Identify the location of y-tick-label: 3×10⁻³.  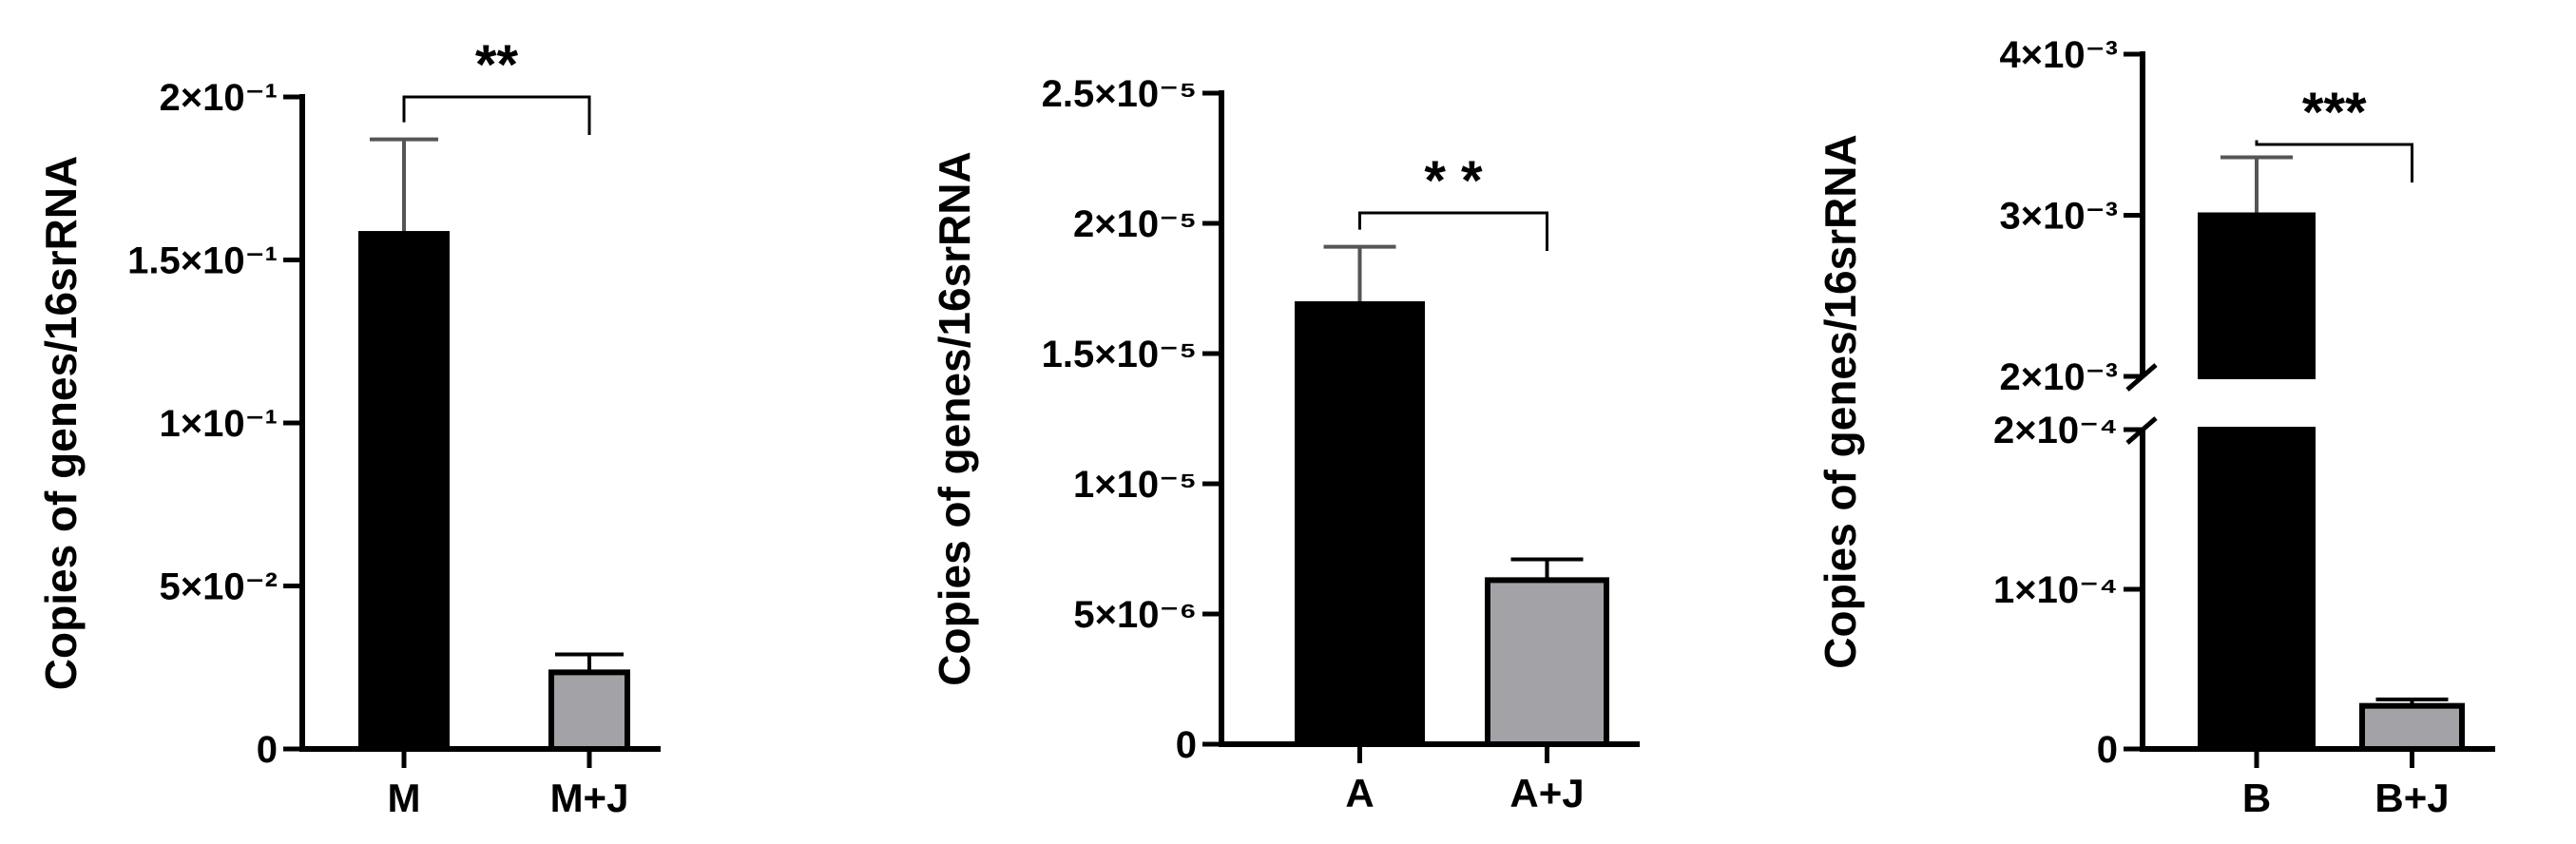
(2058, 217).